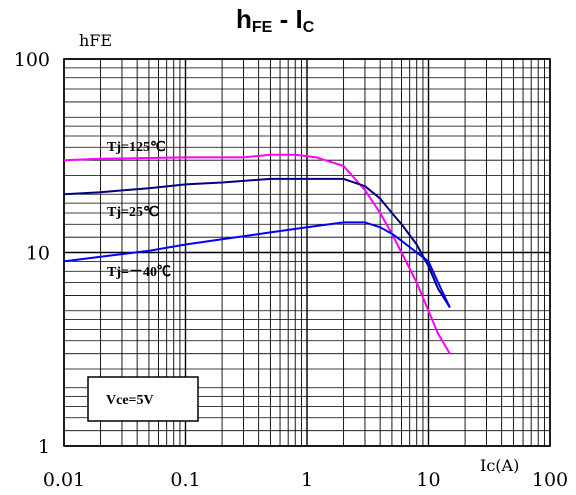 Image resolution: width=576 pixels, height=495 pixels. I want to click on series-label-minus40: Tj=－40℃, so click(139, 272).